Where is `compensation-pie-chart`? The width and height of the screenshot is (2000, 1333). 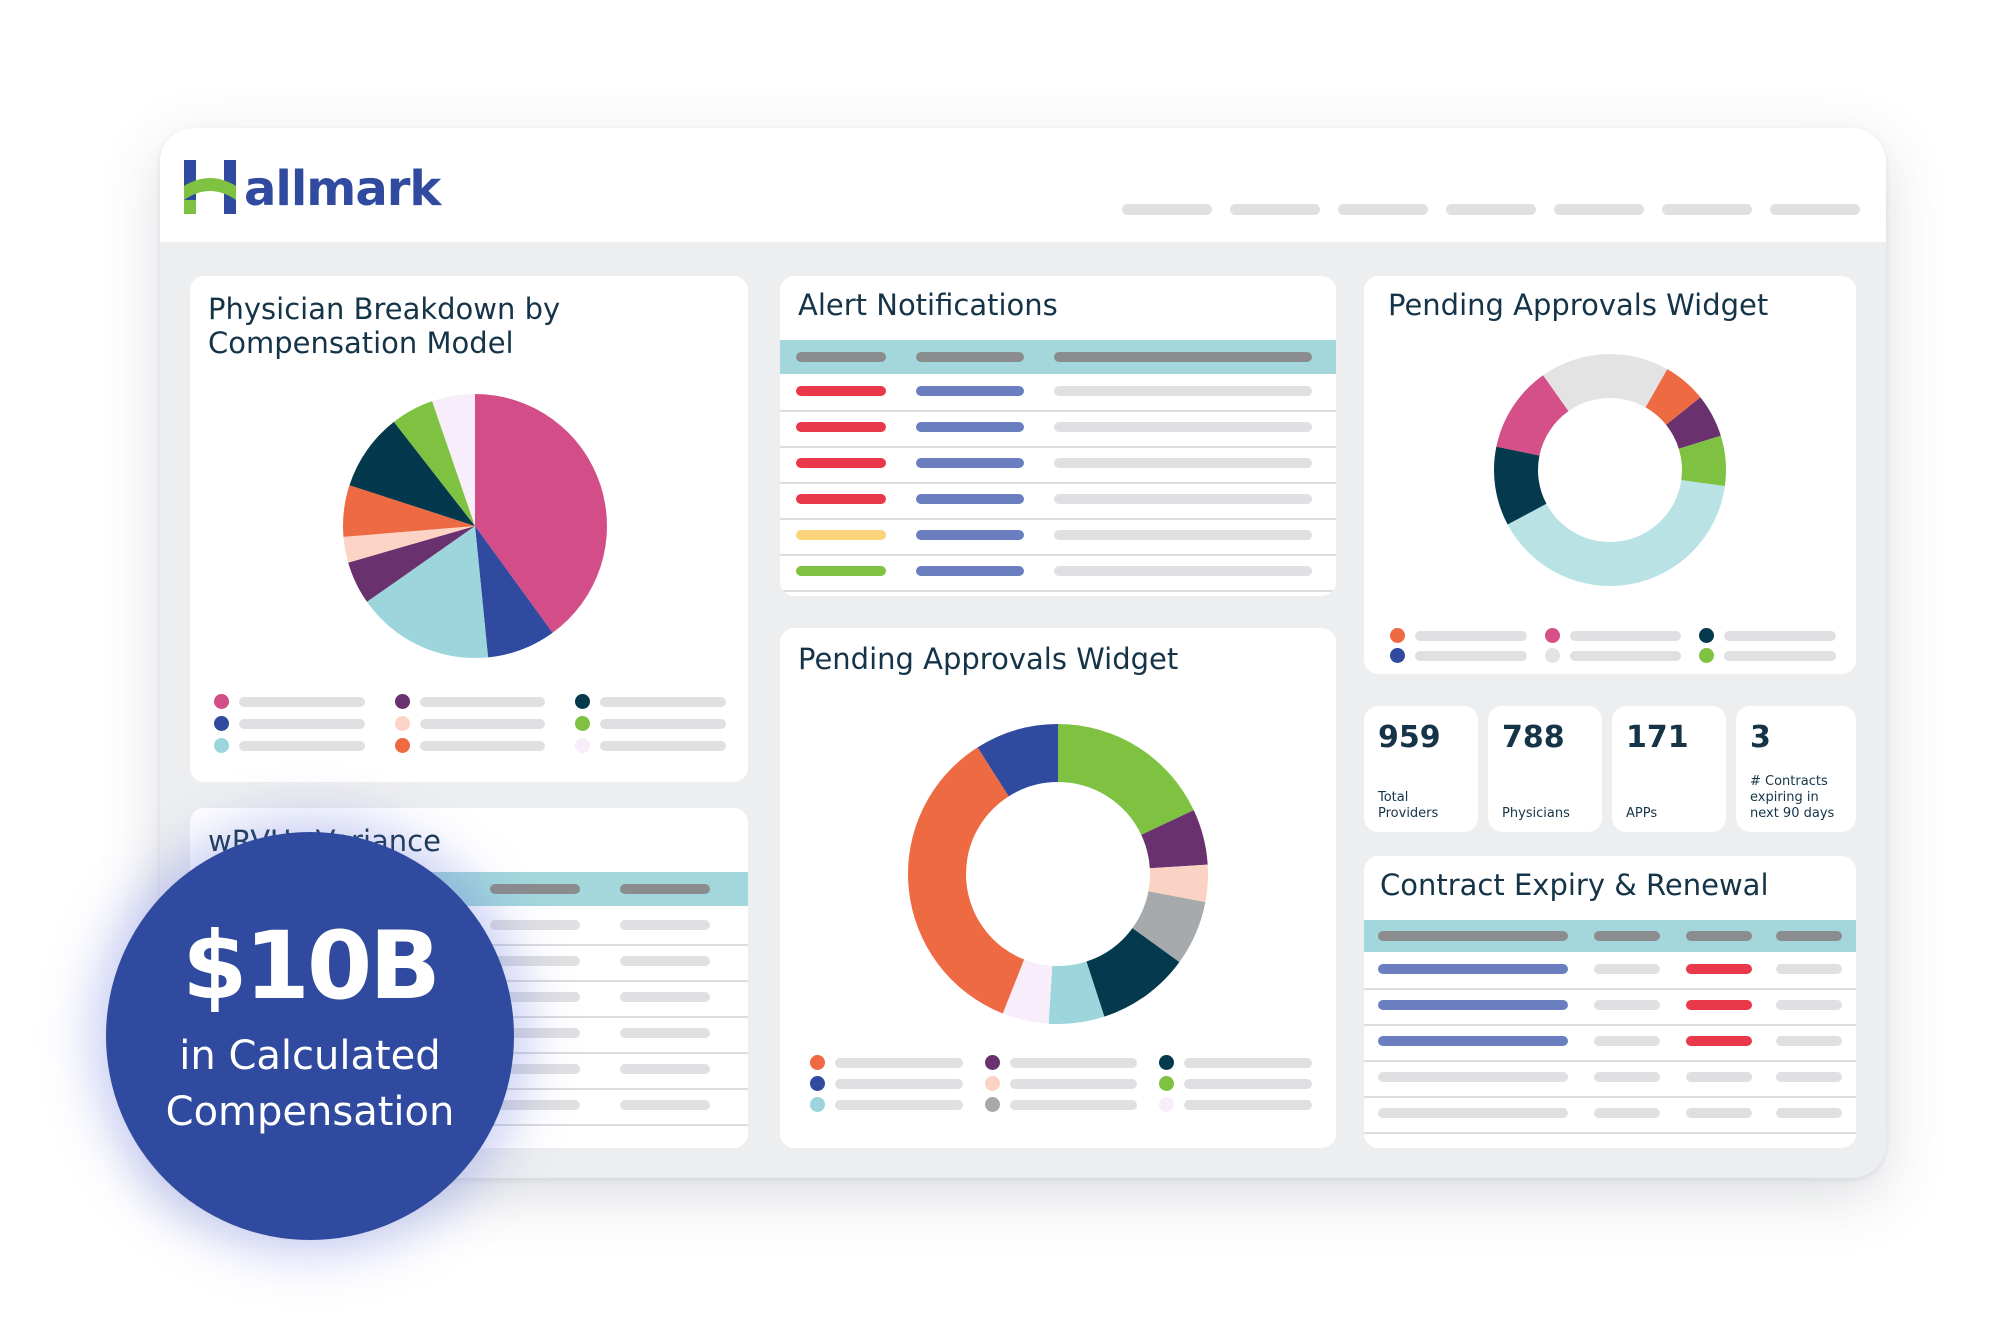 compensation-pie-chart is located at coordinates (475, 526).